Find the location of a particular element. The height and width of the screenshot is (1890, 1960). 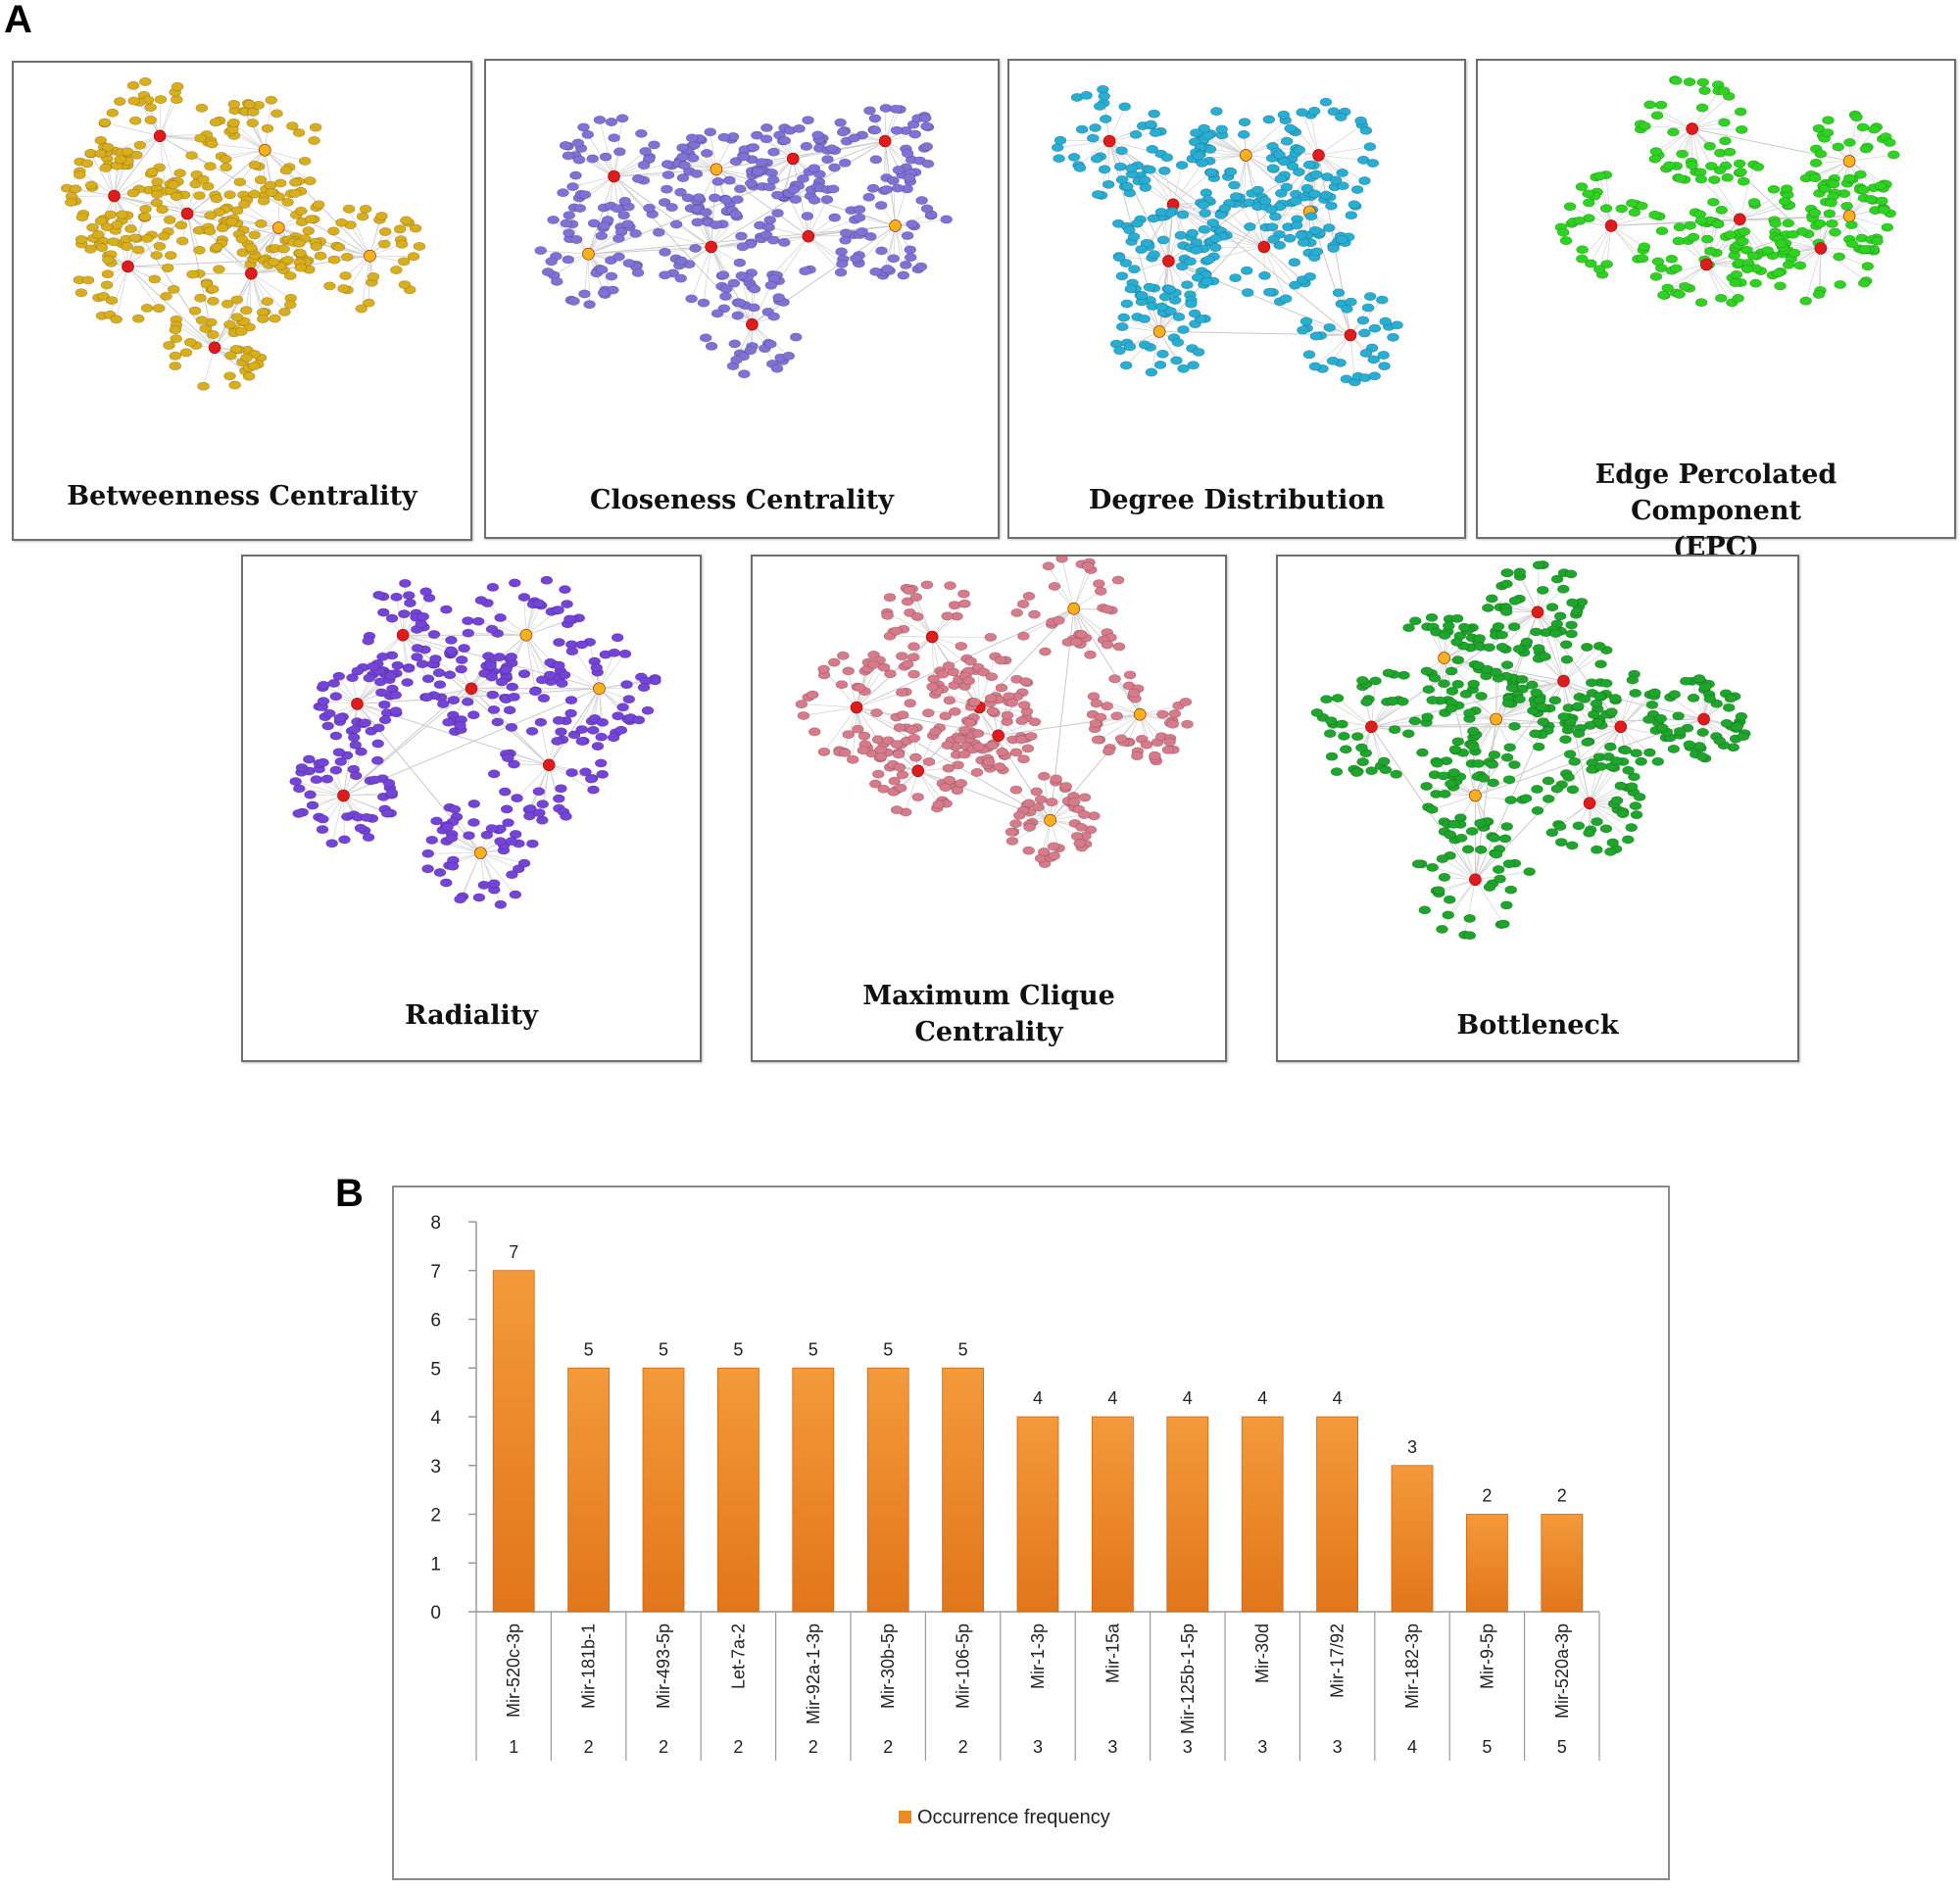

network-panel-bottleneck: Bottleneck is located at coordinates (1537, 808).